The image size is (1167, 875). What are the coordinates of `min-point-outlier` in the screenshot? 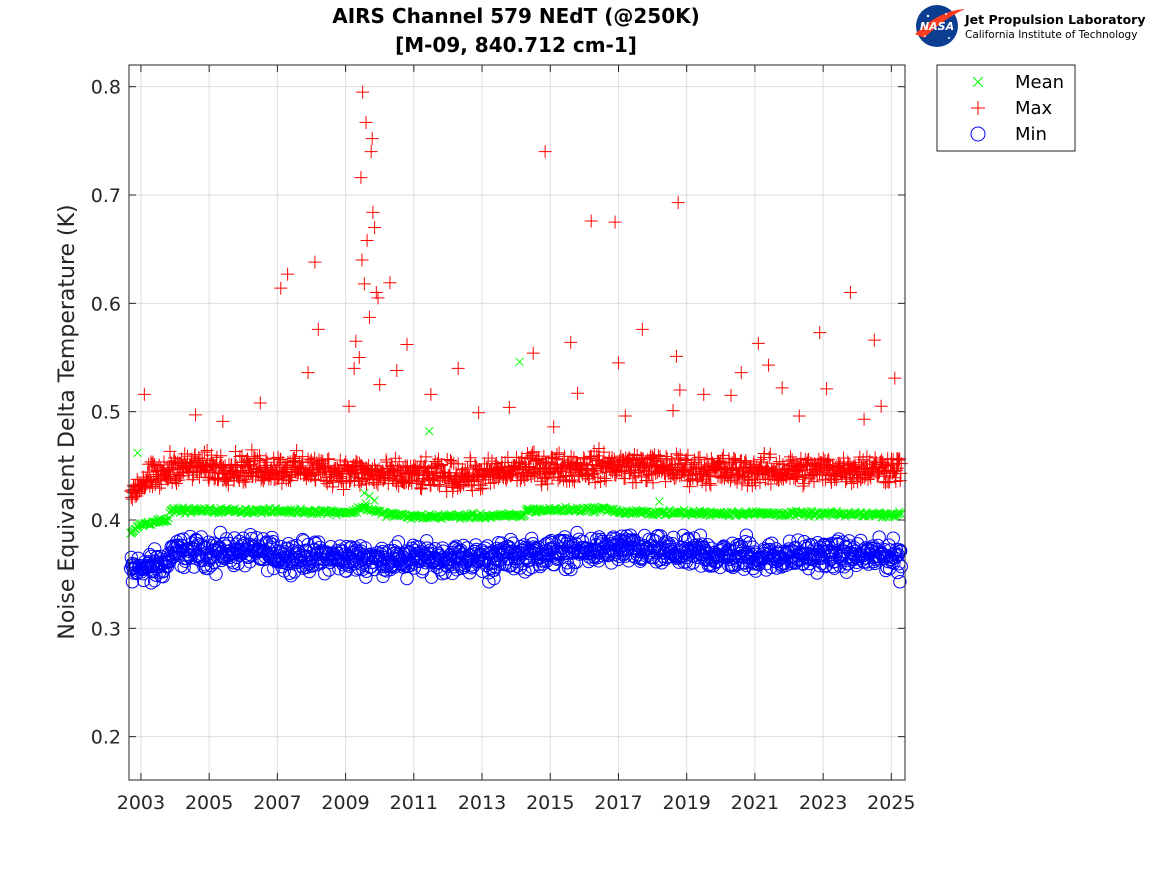 It's located at (132, 582).